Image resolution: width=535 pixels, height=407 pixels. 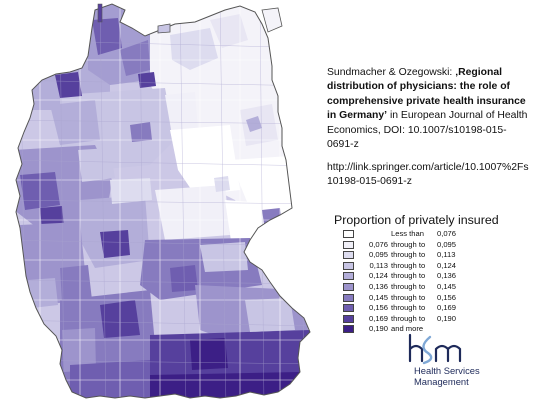 What do you see at coordinates (209, 354) in the screenshot?
I see `region-munich` at bounding box center [209, 354].